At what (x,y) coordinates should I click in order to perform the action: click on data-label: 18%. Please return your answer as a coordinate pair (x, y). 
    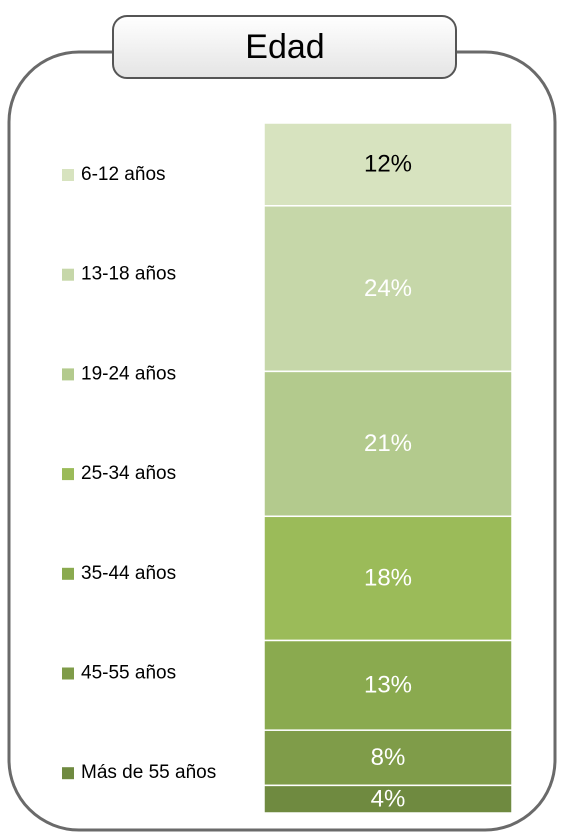
    Looking at the image, I should click on (388, 578).